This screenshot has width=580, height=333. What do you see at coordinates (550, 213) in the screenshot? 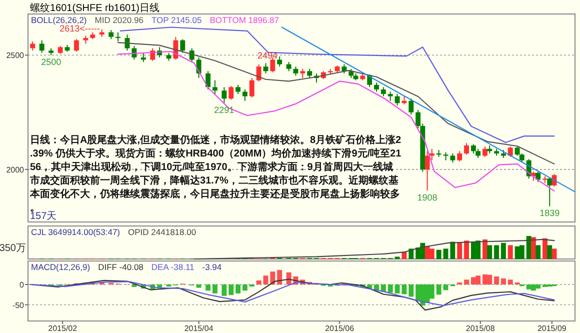
I see `annotation: 1839` at bounding box center [550, 213].